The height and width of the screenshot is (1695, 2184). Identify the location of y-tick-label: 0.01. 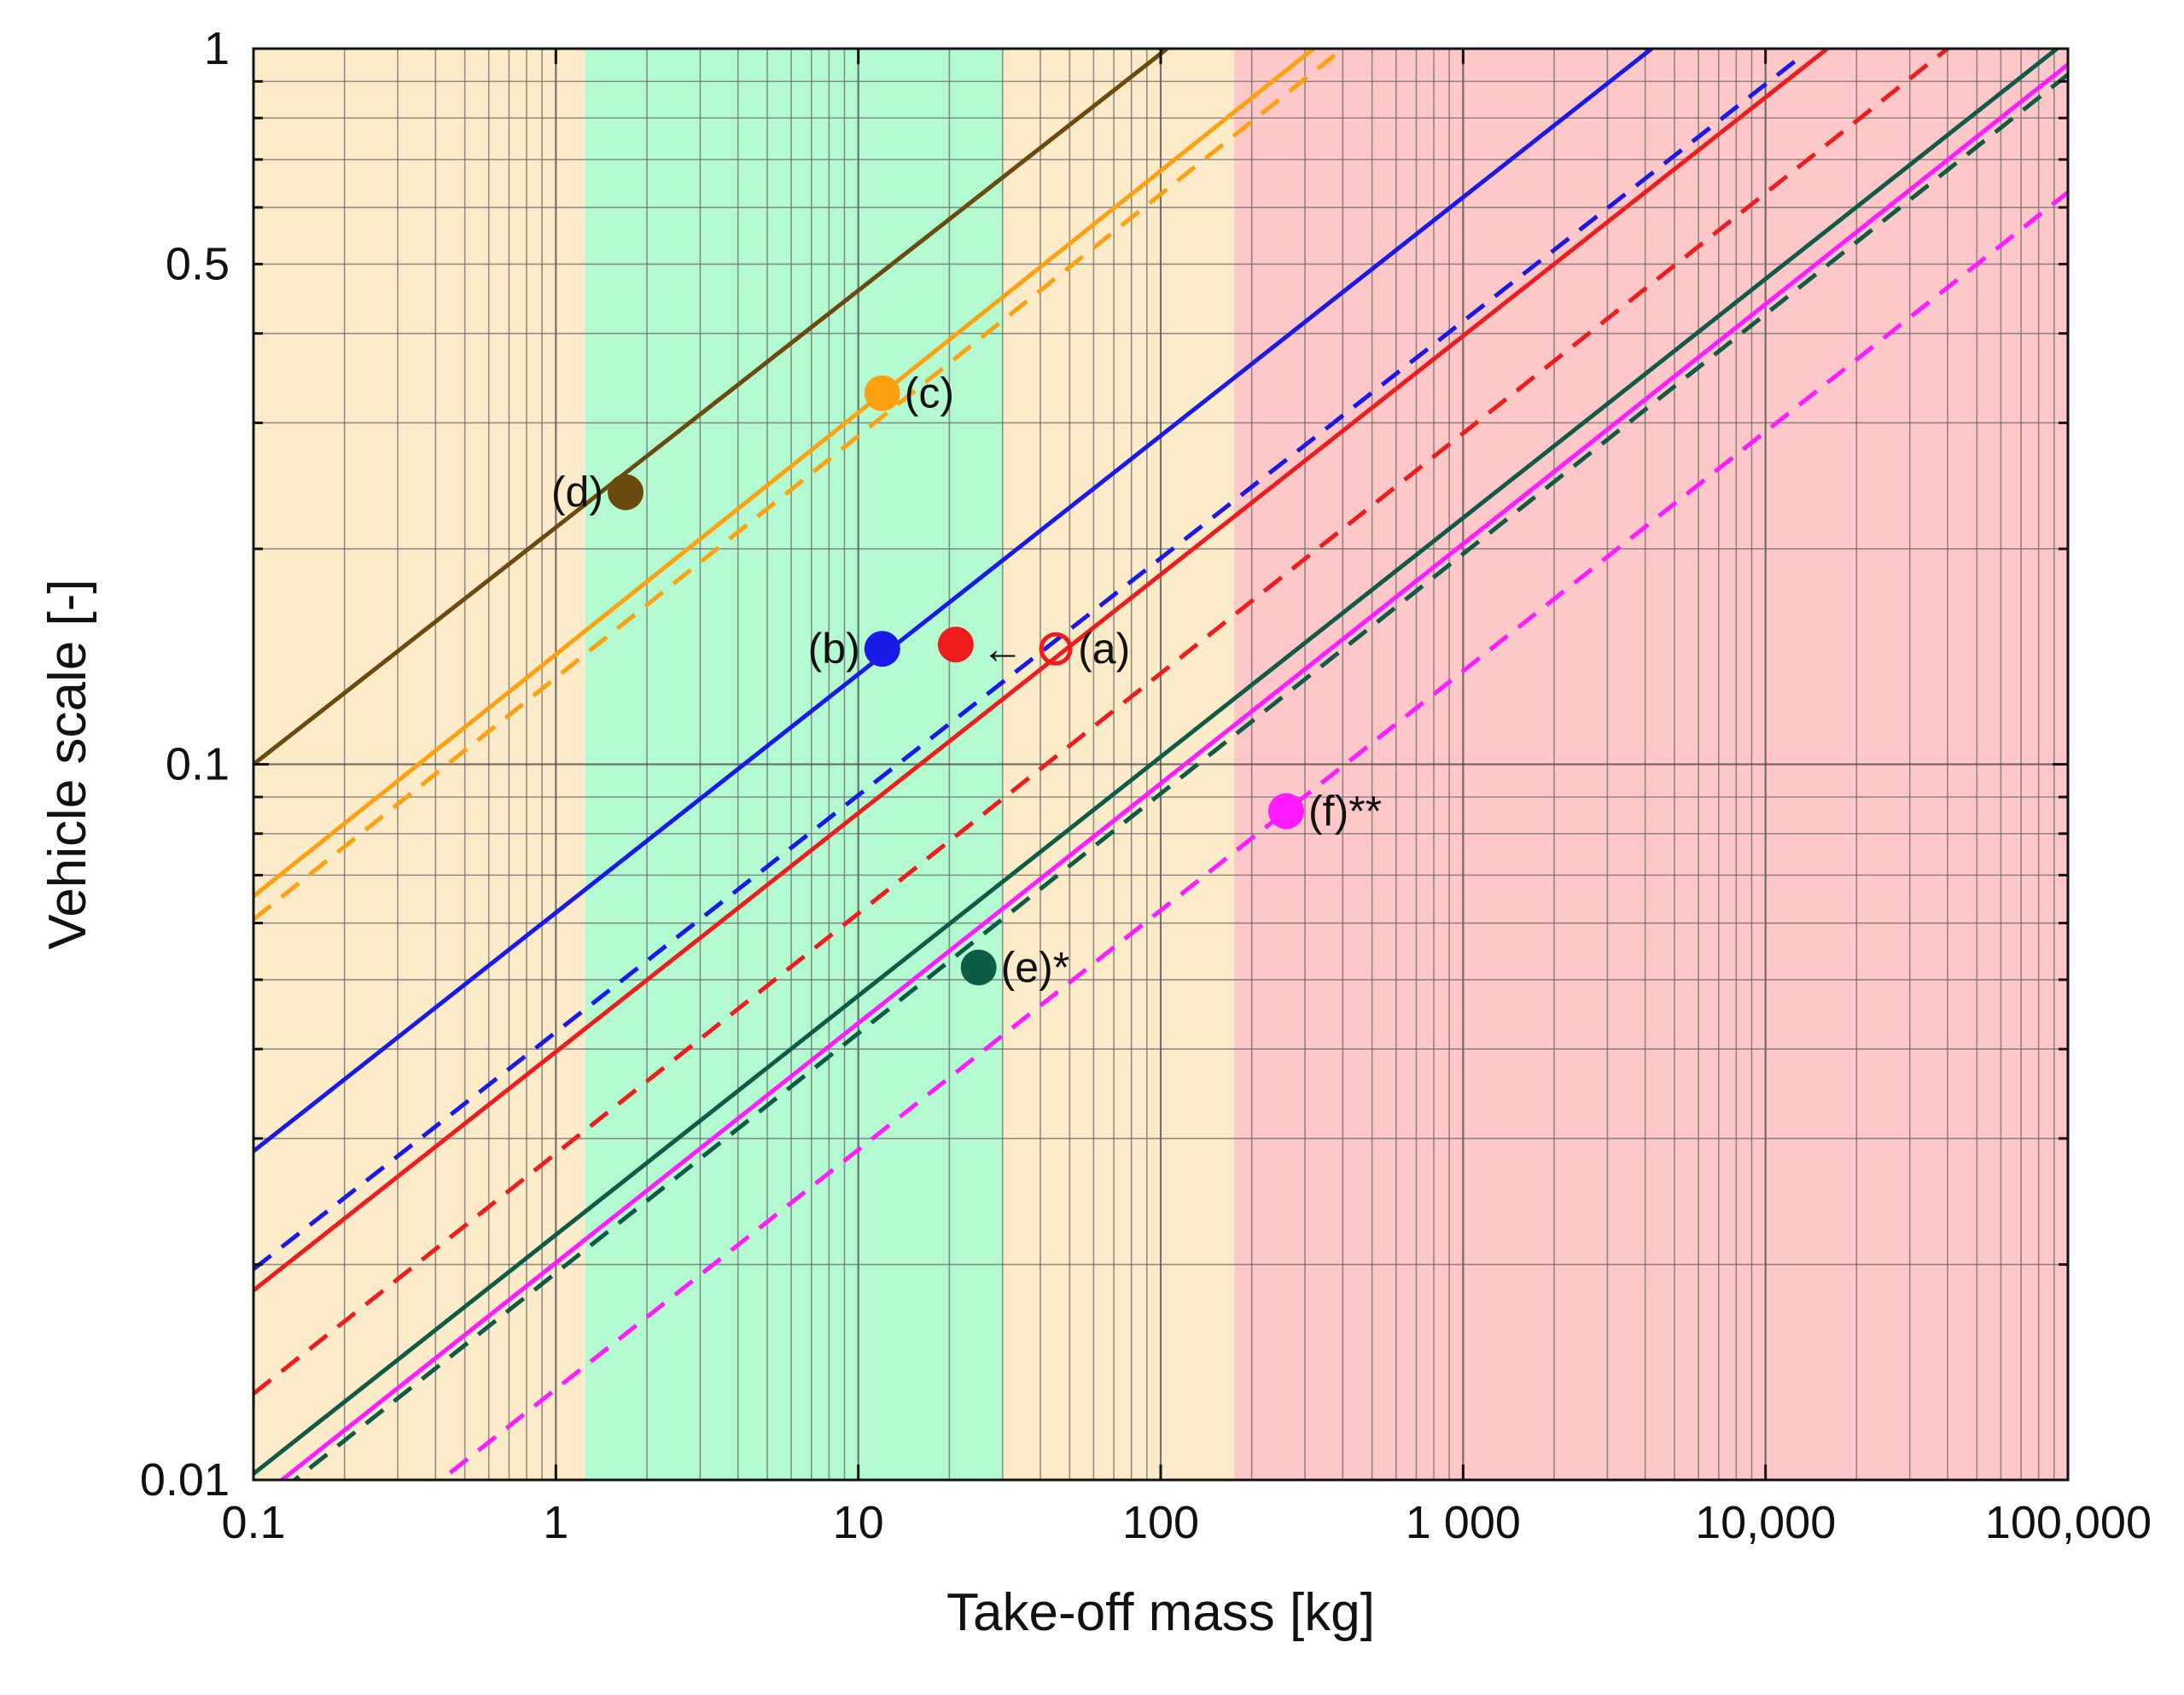
(185, 1480).